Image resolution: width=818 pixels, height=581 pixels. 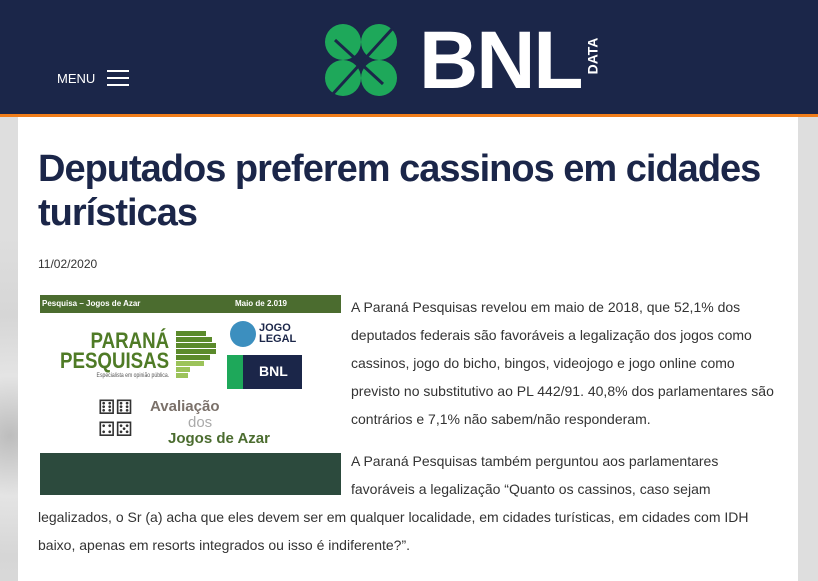 I want to click on menu-button: MENU, so click(x=93, y=78).